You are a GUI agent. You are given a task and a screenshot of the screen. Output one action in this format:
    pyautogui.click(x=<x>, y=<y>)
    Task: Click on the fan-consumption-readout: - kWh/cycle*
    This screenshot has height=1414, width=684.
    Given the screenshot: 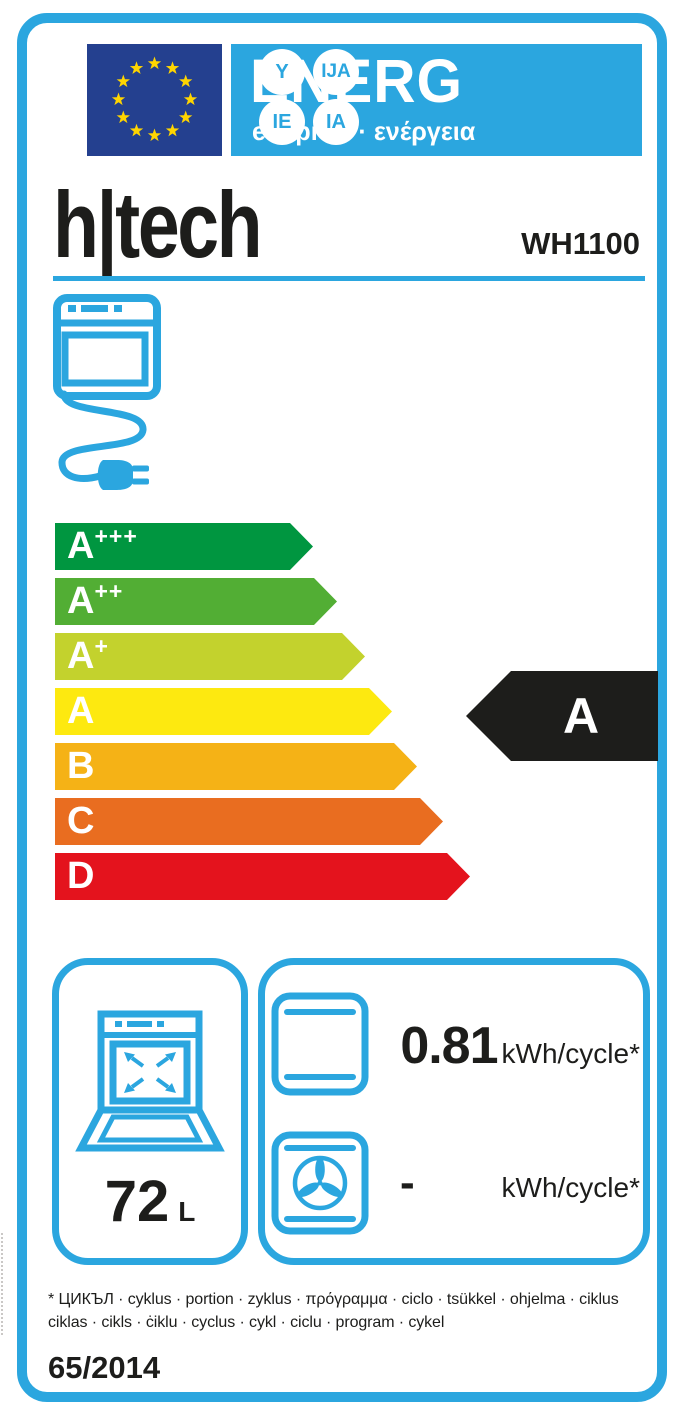 What is the action you would take?
    pyautogui.click(x=520, y=1183)
    